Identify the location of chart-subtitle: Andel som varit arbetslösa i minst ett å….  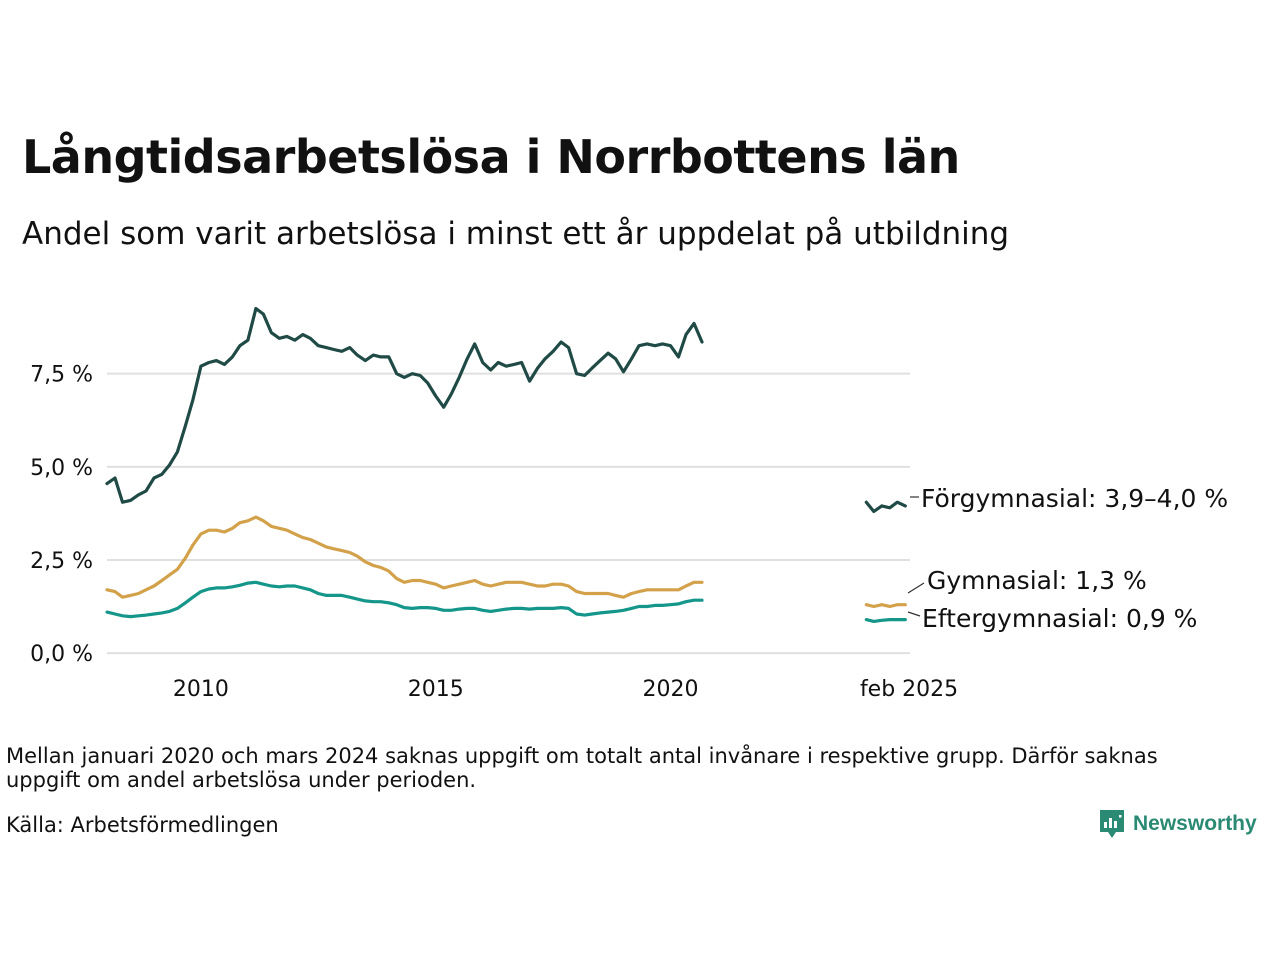
(516, 234).